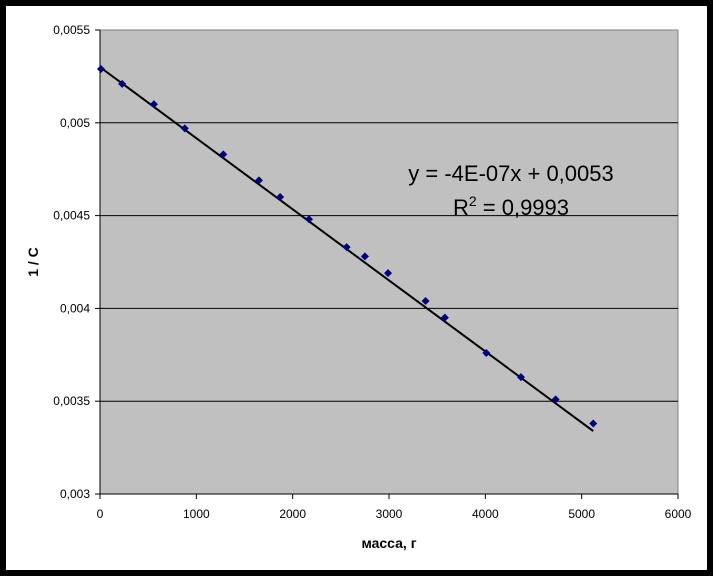 This screenshot has height=576, width=713. I want to click on x-tick-label: 5000, so click(581, 514).